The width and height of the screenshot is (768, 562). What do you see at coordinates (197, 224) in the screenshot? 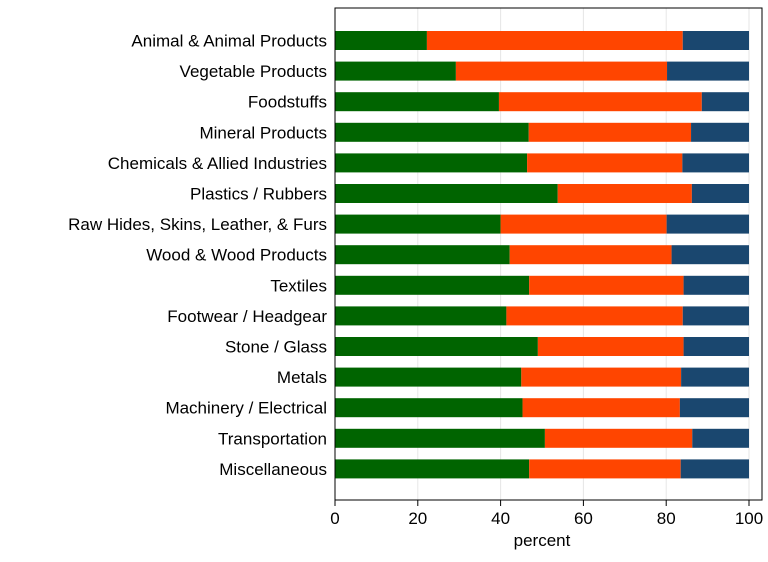
I see `category-label: Raw Hides, Skins, Leather, & Furs` at bounding box center [197, 224].